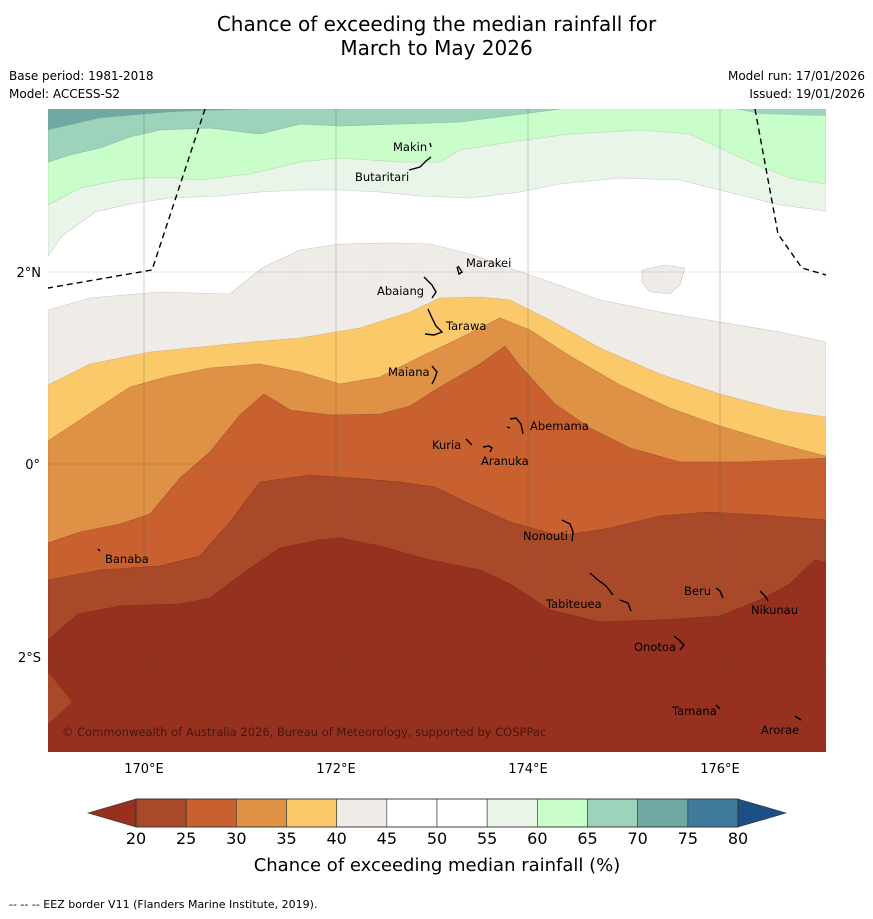  Describe the element at coordinates (186, 838) in the screenshot. I see `colorbar-tick-label: 25` at that location.